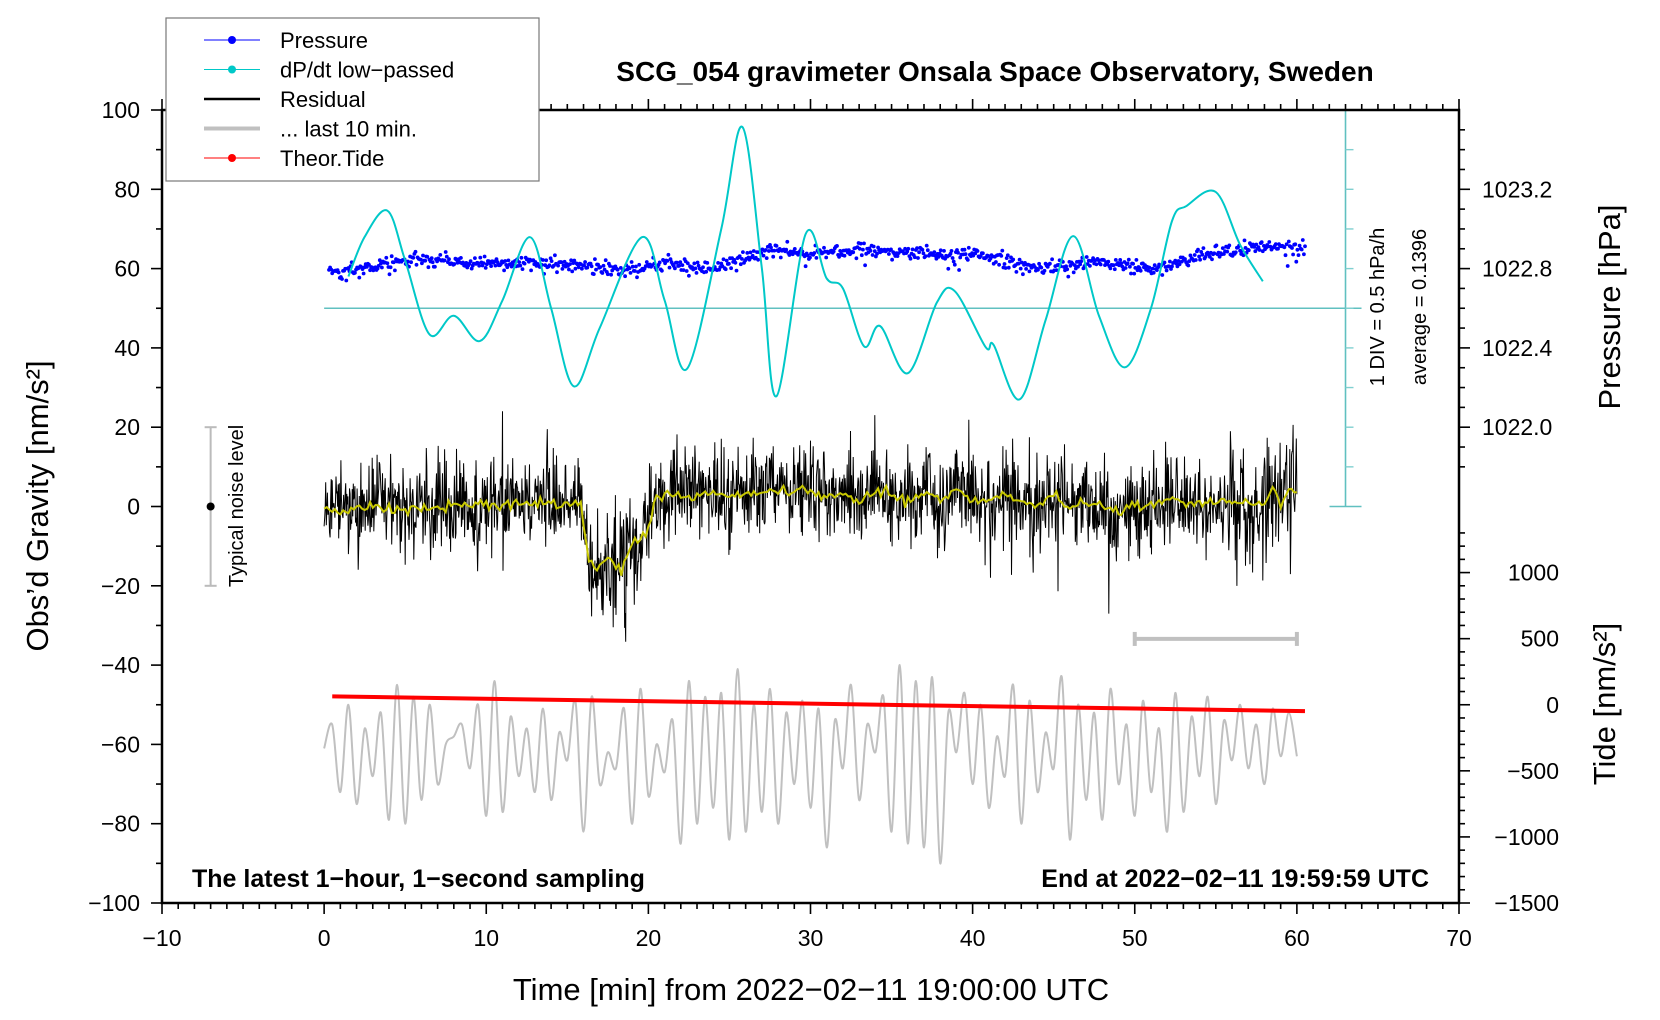 The image size is (1660, 1020). Describe the element at coordinates (1552, 705) in the screenshot. I see `tide-tick-label: 0` at that location.